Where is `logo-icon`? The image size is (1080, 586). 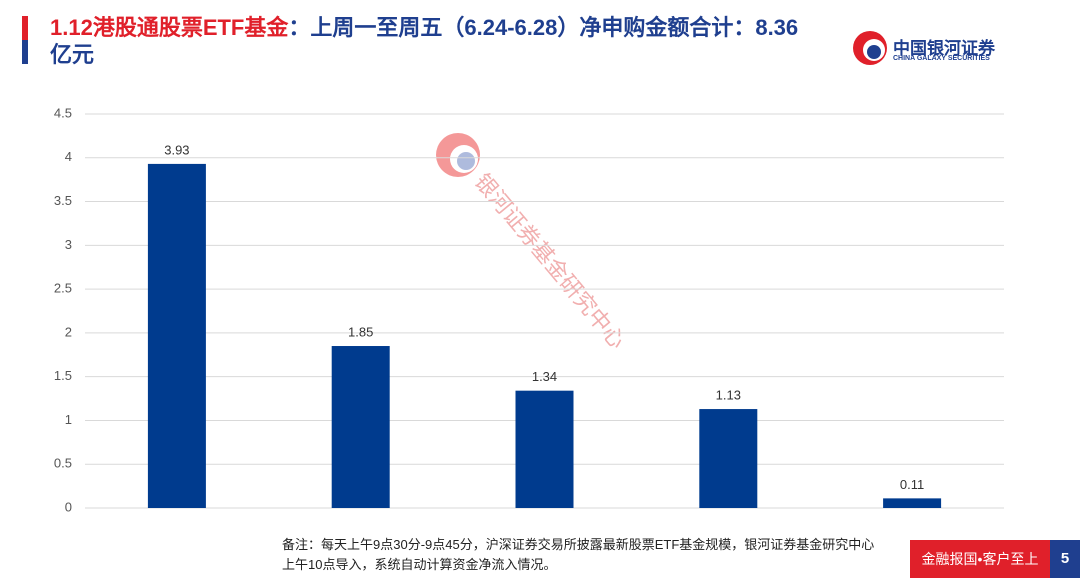
logo-icon is located at coordinates (870, 48).